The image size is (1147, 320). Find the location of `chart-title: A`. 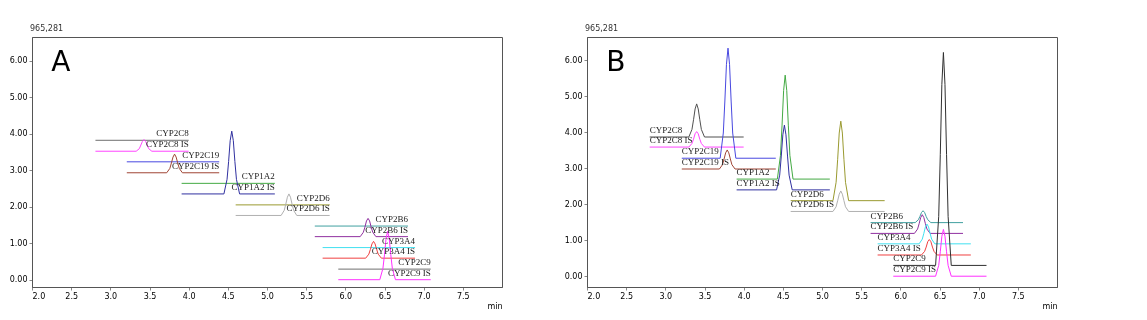

chart-title: A is located at coordinates (61, 61).